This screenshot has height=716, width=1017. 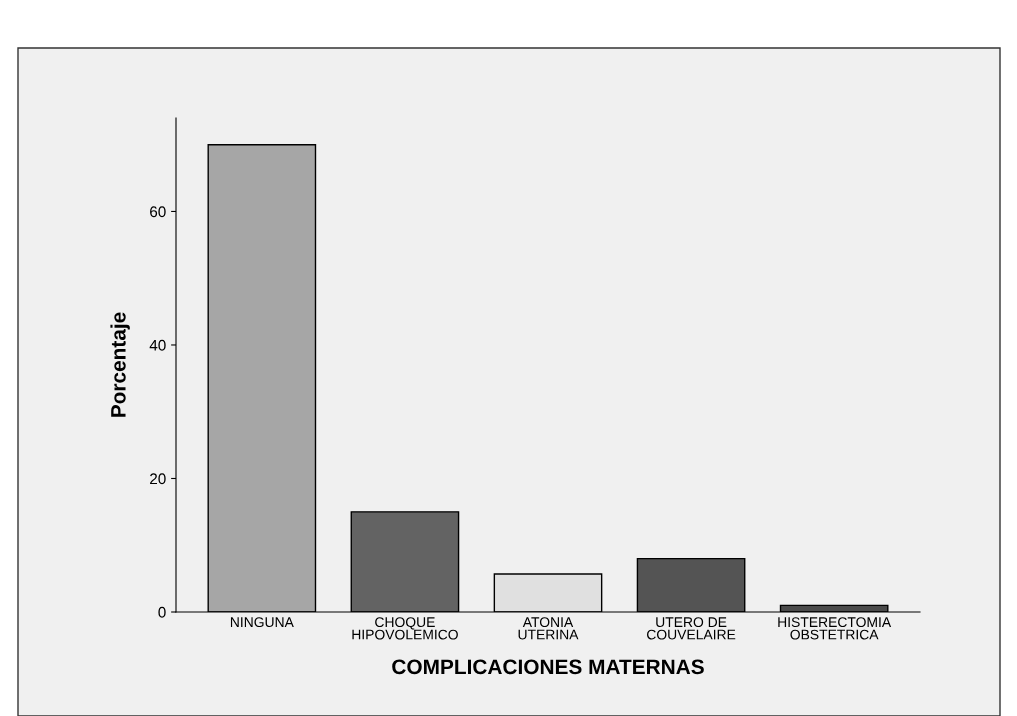 I want to click on x-tick-label: NINGUNA, so click(x=262, y=622).